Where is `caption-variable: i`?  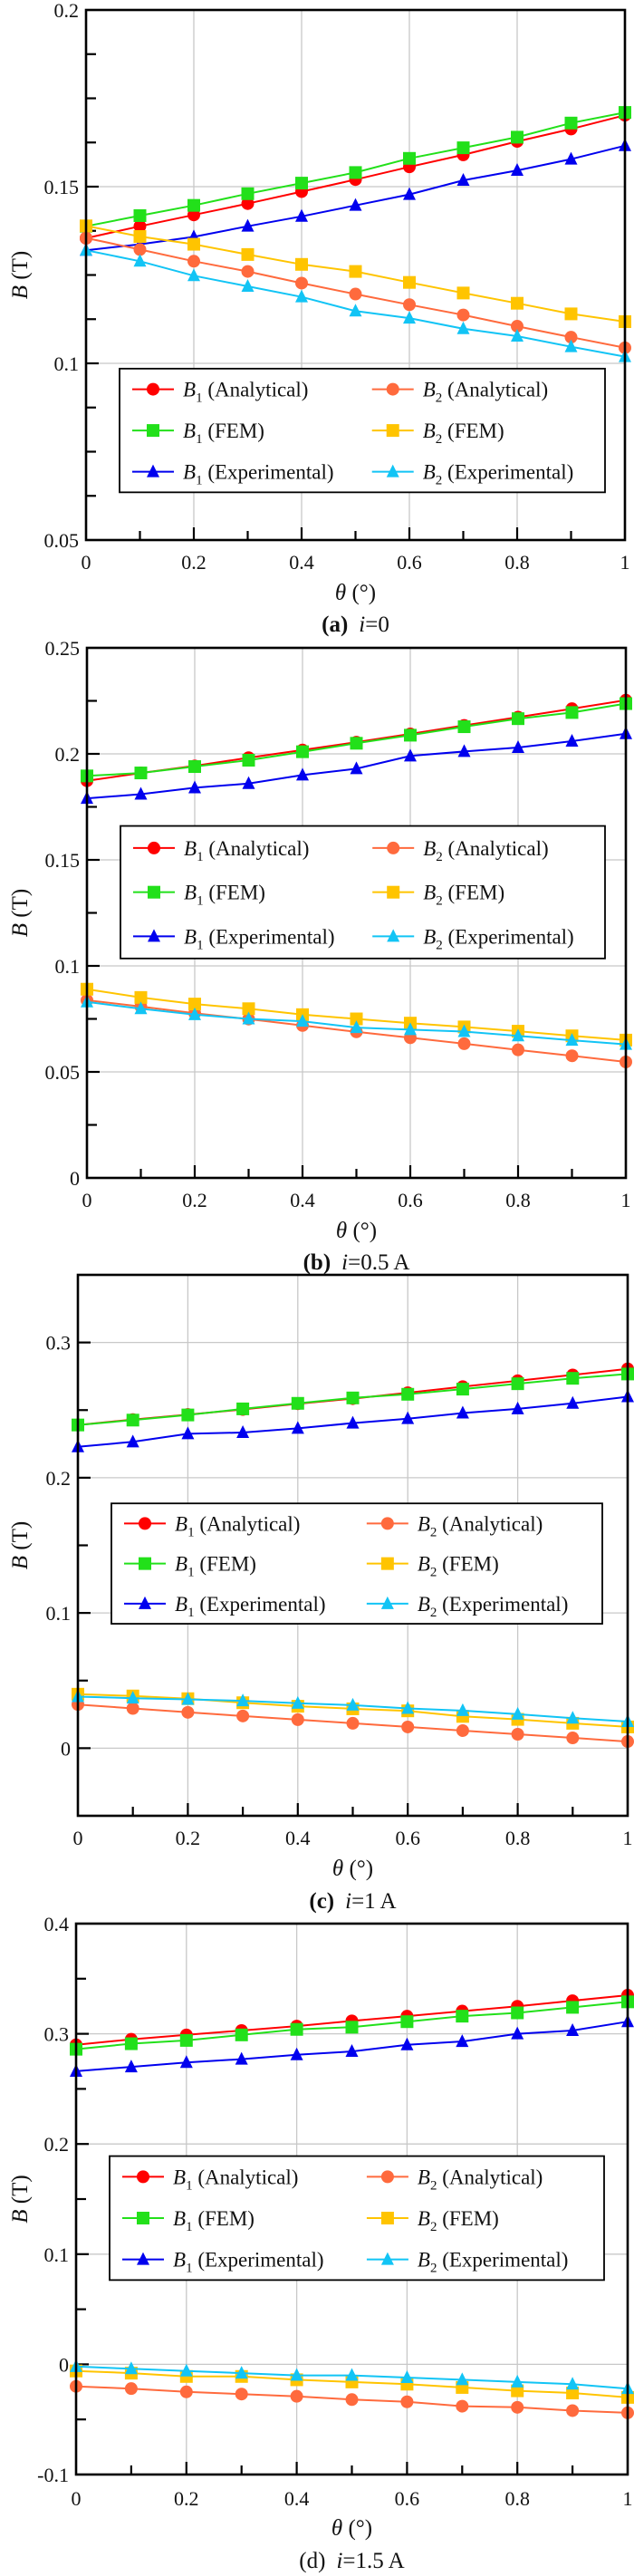
caption-variable: i is located at coordinates (339, 2561).